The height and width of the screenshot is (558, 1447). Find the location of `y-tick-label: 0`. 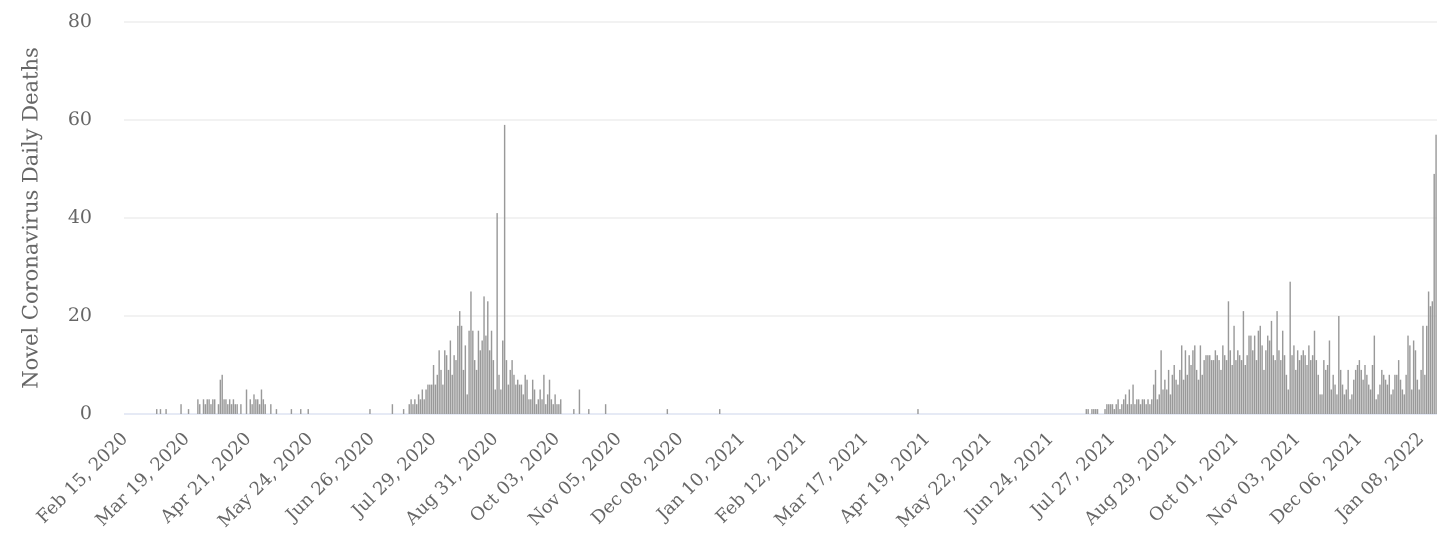

y-tick-label: 0 is located at coordinates (86, 413).